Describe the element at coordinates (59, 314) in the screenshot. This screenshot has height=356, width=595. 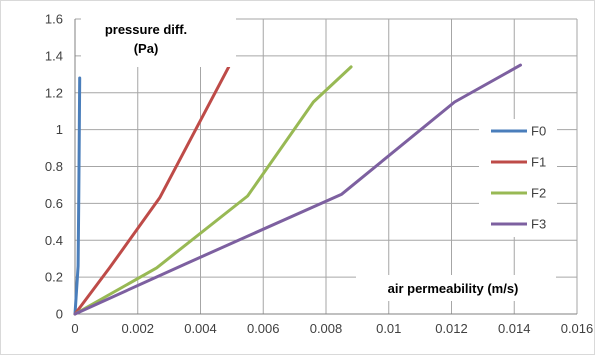
I see `y-tick-label: 0` at that location.